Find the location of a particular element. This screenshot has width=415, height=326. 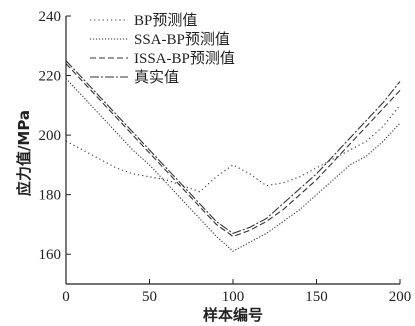

legend-label-3: ISSA-BP预测值 is located at coordinates (184, 58).